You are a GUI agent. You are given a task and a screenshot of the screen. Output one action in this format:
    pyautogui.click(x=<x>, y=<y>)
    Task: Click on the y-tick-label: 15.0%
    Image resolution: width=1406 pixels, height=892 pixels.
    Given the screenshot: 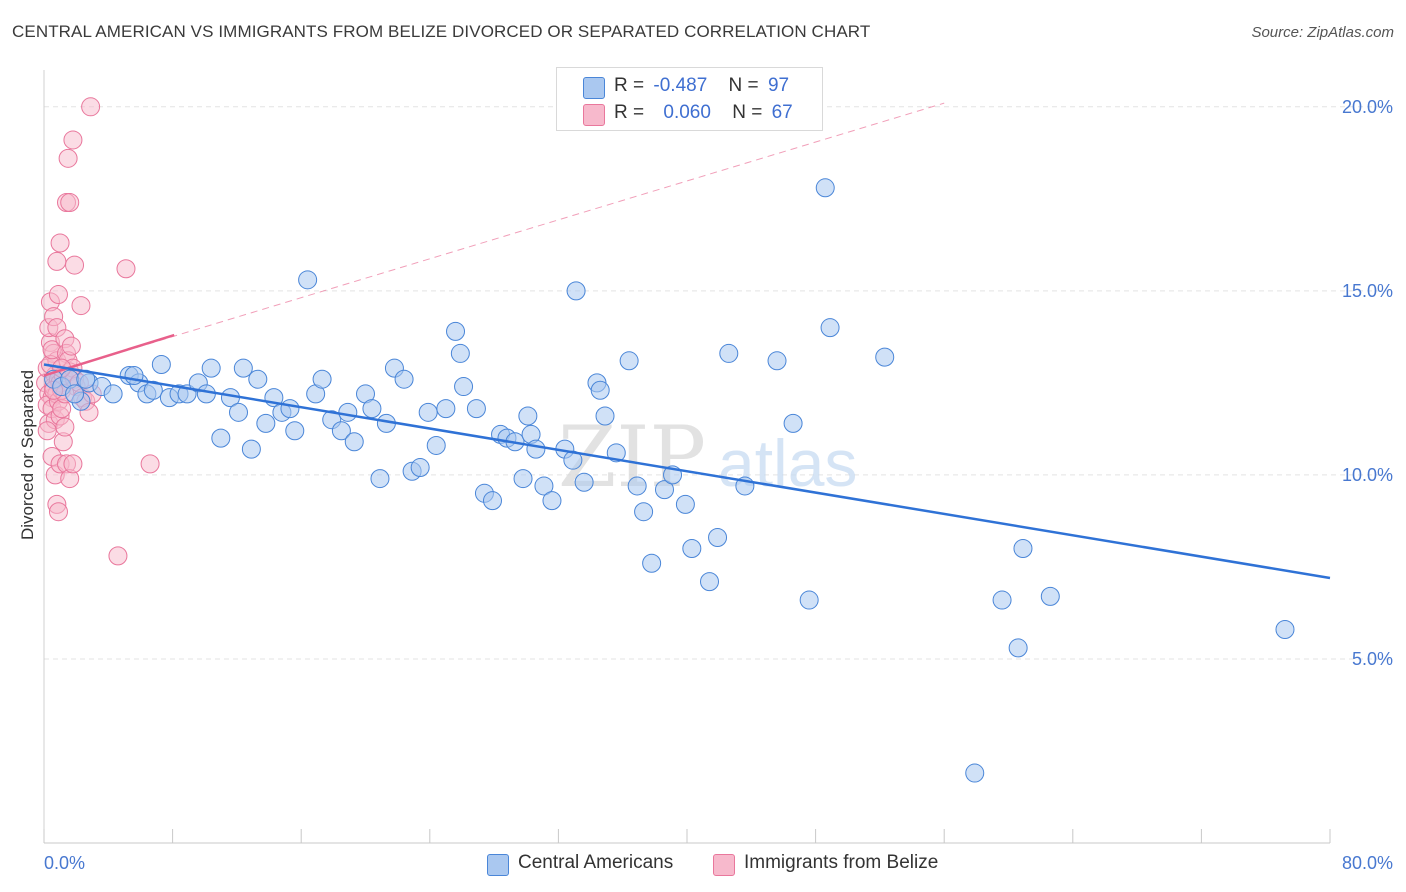 What is the action you would take?
    pyautogui.click(x=1367, y=291)
    